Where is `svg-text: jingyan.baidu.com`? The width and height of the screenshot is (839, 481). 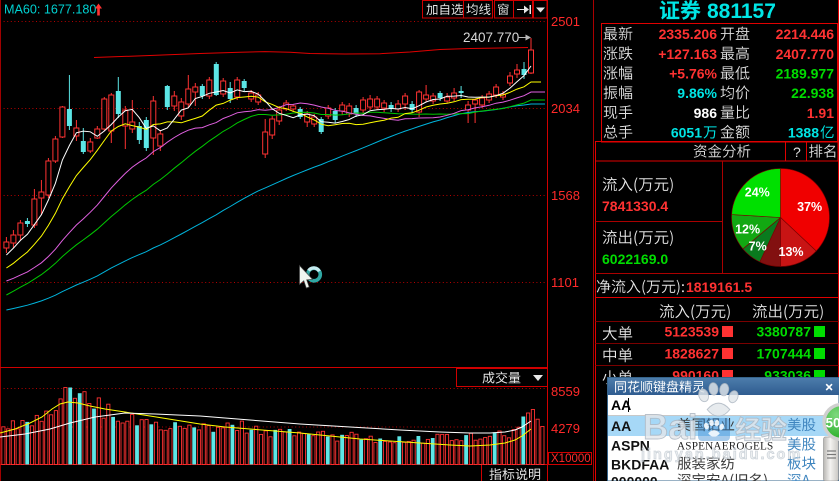 svg-text: jingyan.baidu.com is located at coordinates (721, 455).